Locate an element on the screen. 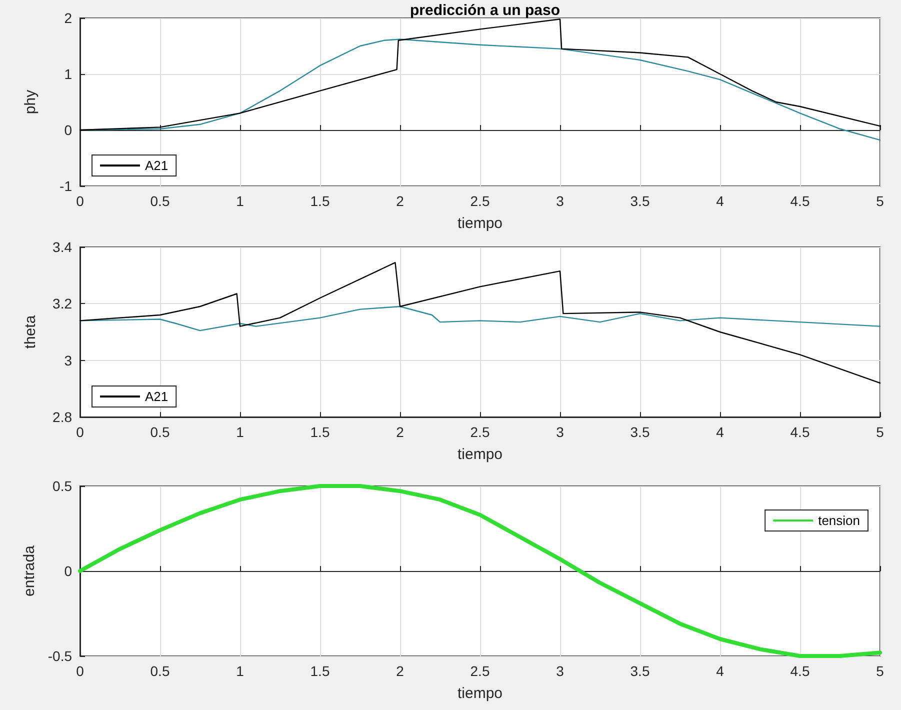 The height and width of the screenshot is (710, 901). y-tick-label: 2.8 is located at coordinates (62, 417).